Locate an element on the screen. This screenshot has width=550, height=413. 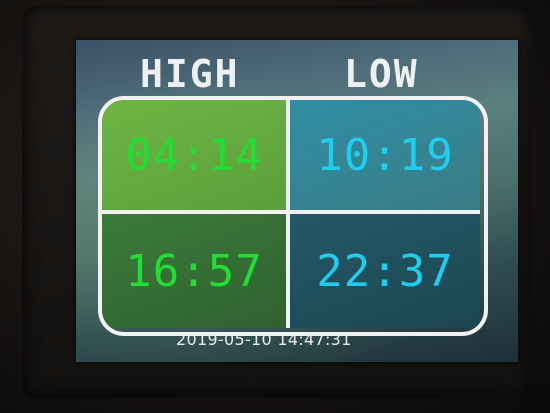
low-time-1: 10:19 is located at coordinates (385, 155).